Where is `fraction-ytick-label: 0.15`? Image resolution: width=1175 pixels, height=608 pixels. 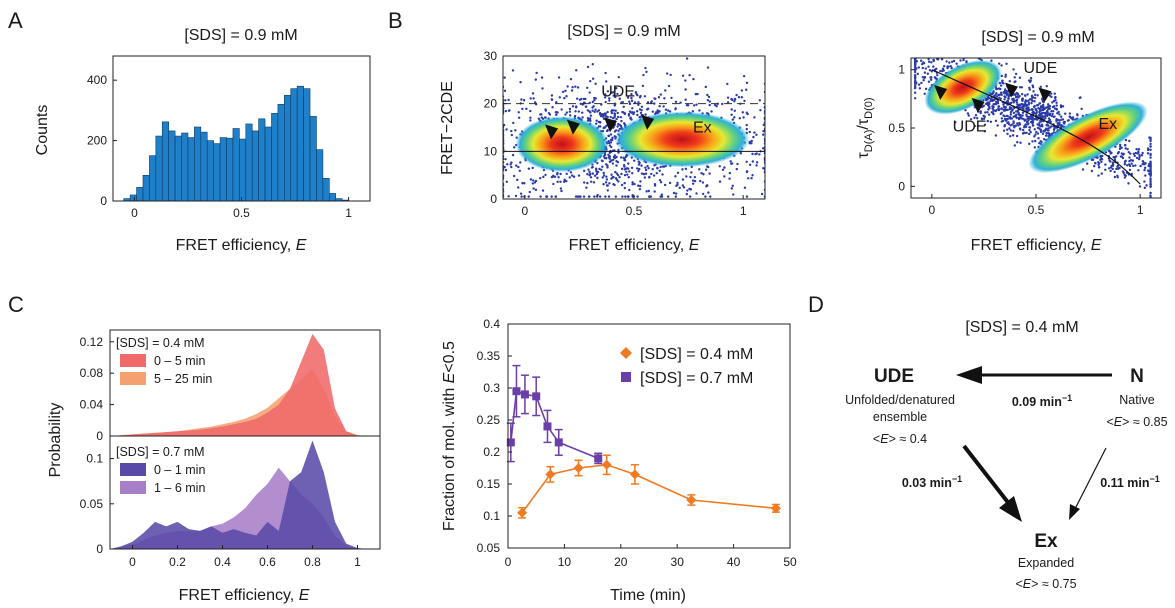 fraction-ytick-label: 0.15 is located at coordinates (489, 484).